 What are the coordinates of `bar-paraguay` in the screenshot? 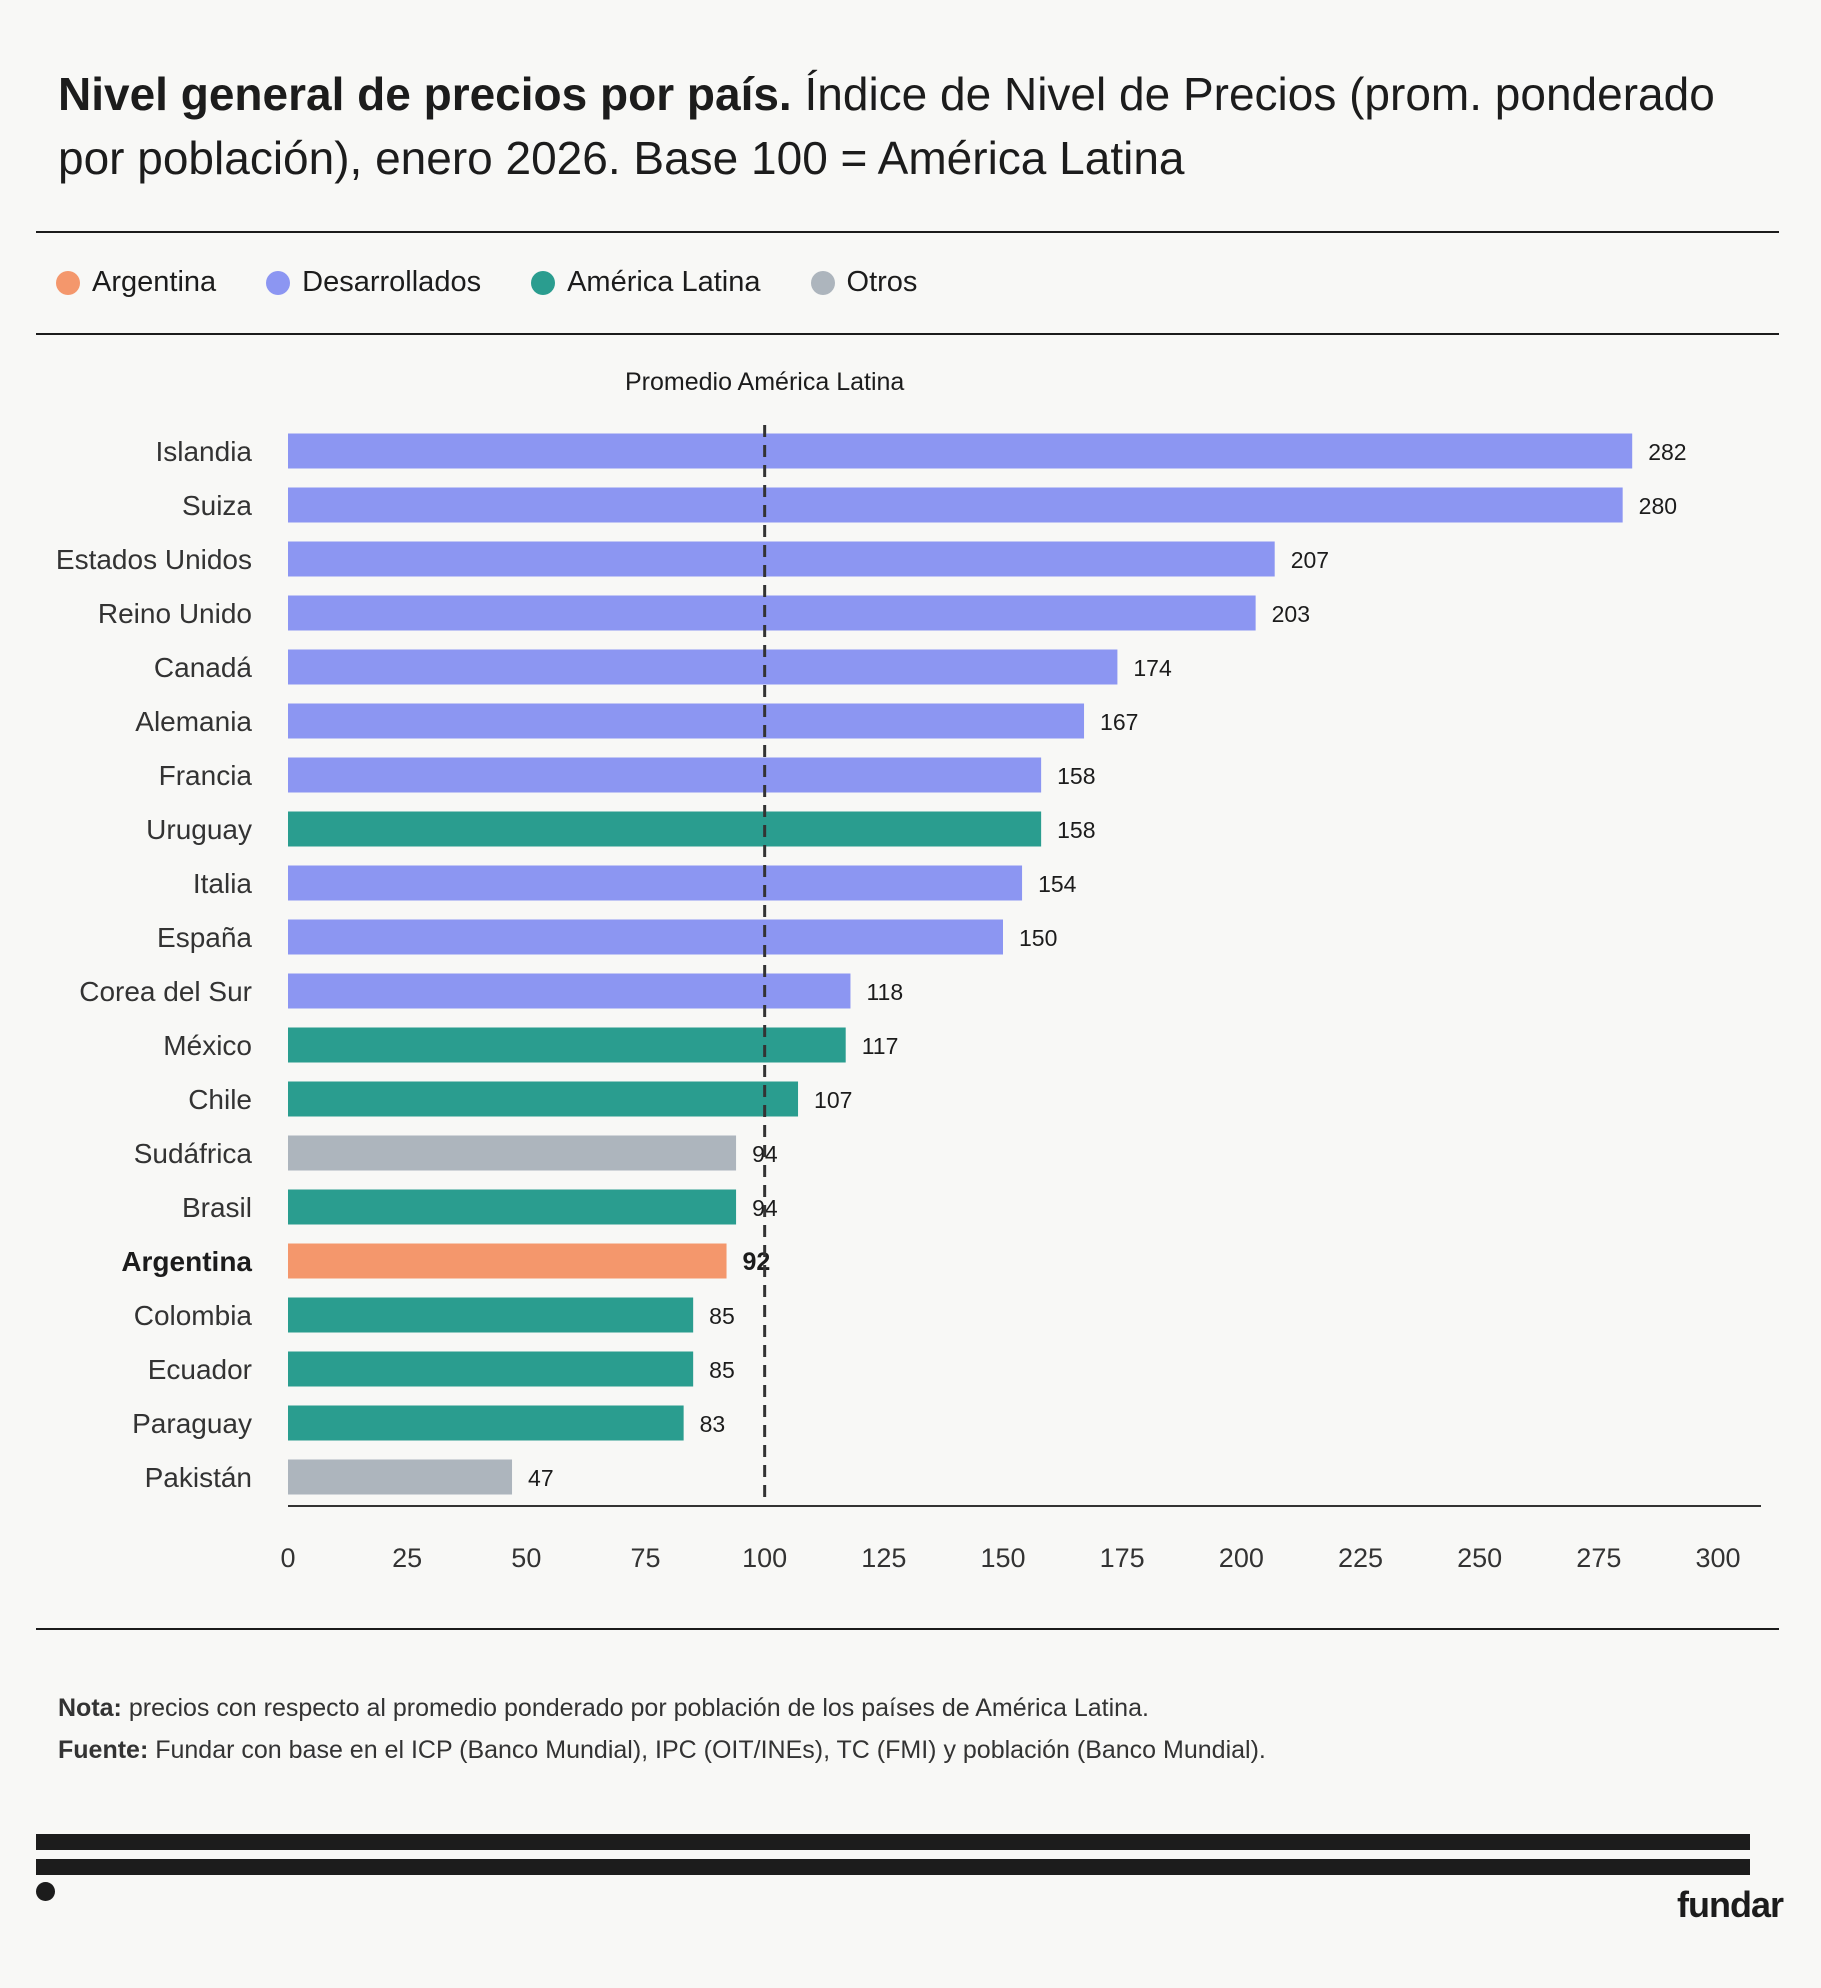 It's located at (486, 1423).